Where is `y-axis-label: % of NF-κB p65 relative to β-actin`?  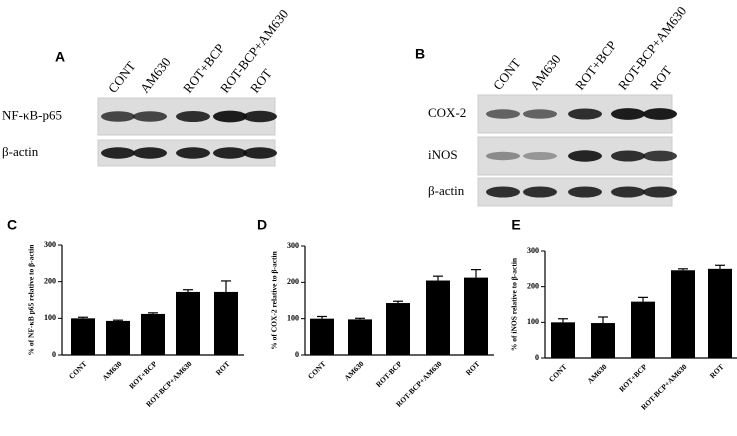 y-axis-label: % of NF-κB p65 relative to β-actin is located at coordinates (31, 300).